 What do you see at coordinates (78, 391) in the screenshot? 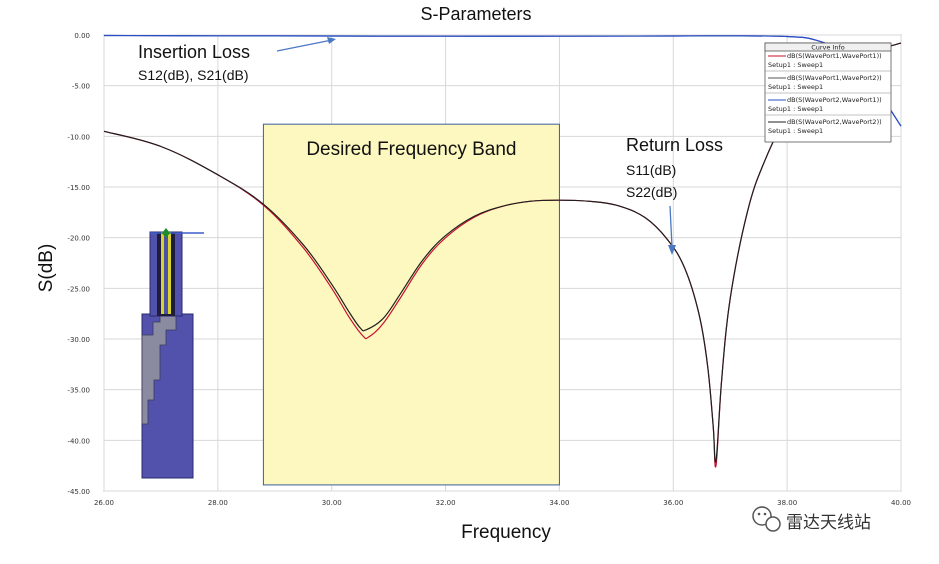
I see `y-tick-label: -35.00` at bounding box center [78, 391].